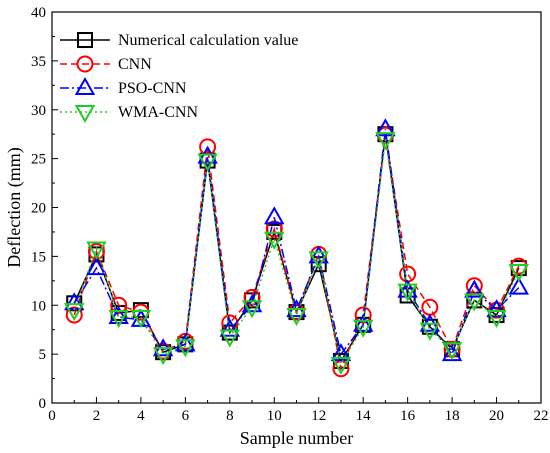 The height and width of the screenshot is (453, 550). What do you see at coordinates (85, 114) in the screenshot?
I see `legend-marker-wma-cnn` at bounding box center [85, 114].